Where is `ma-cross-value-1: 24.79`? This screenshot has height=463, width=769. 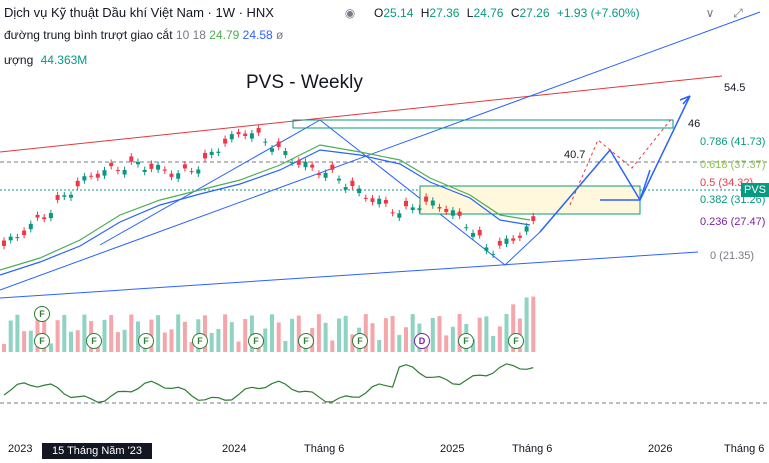 ma-cross-value-1: 24.79 is located at coordinates (224, 35).